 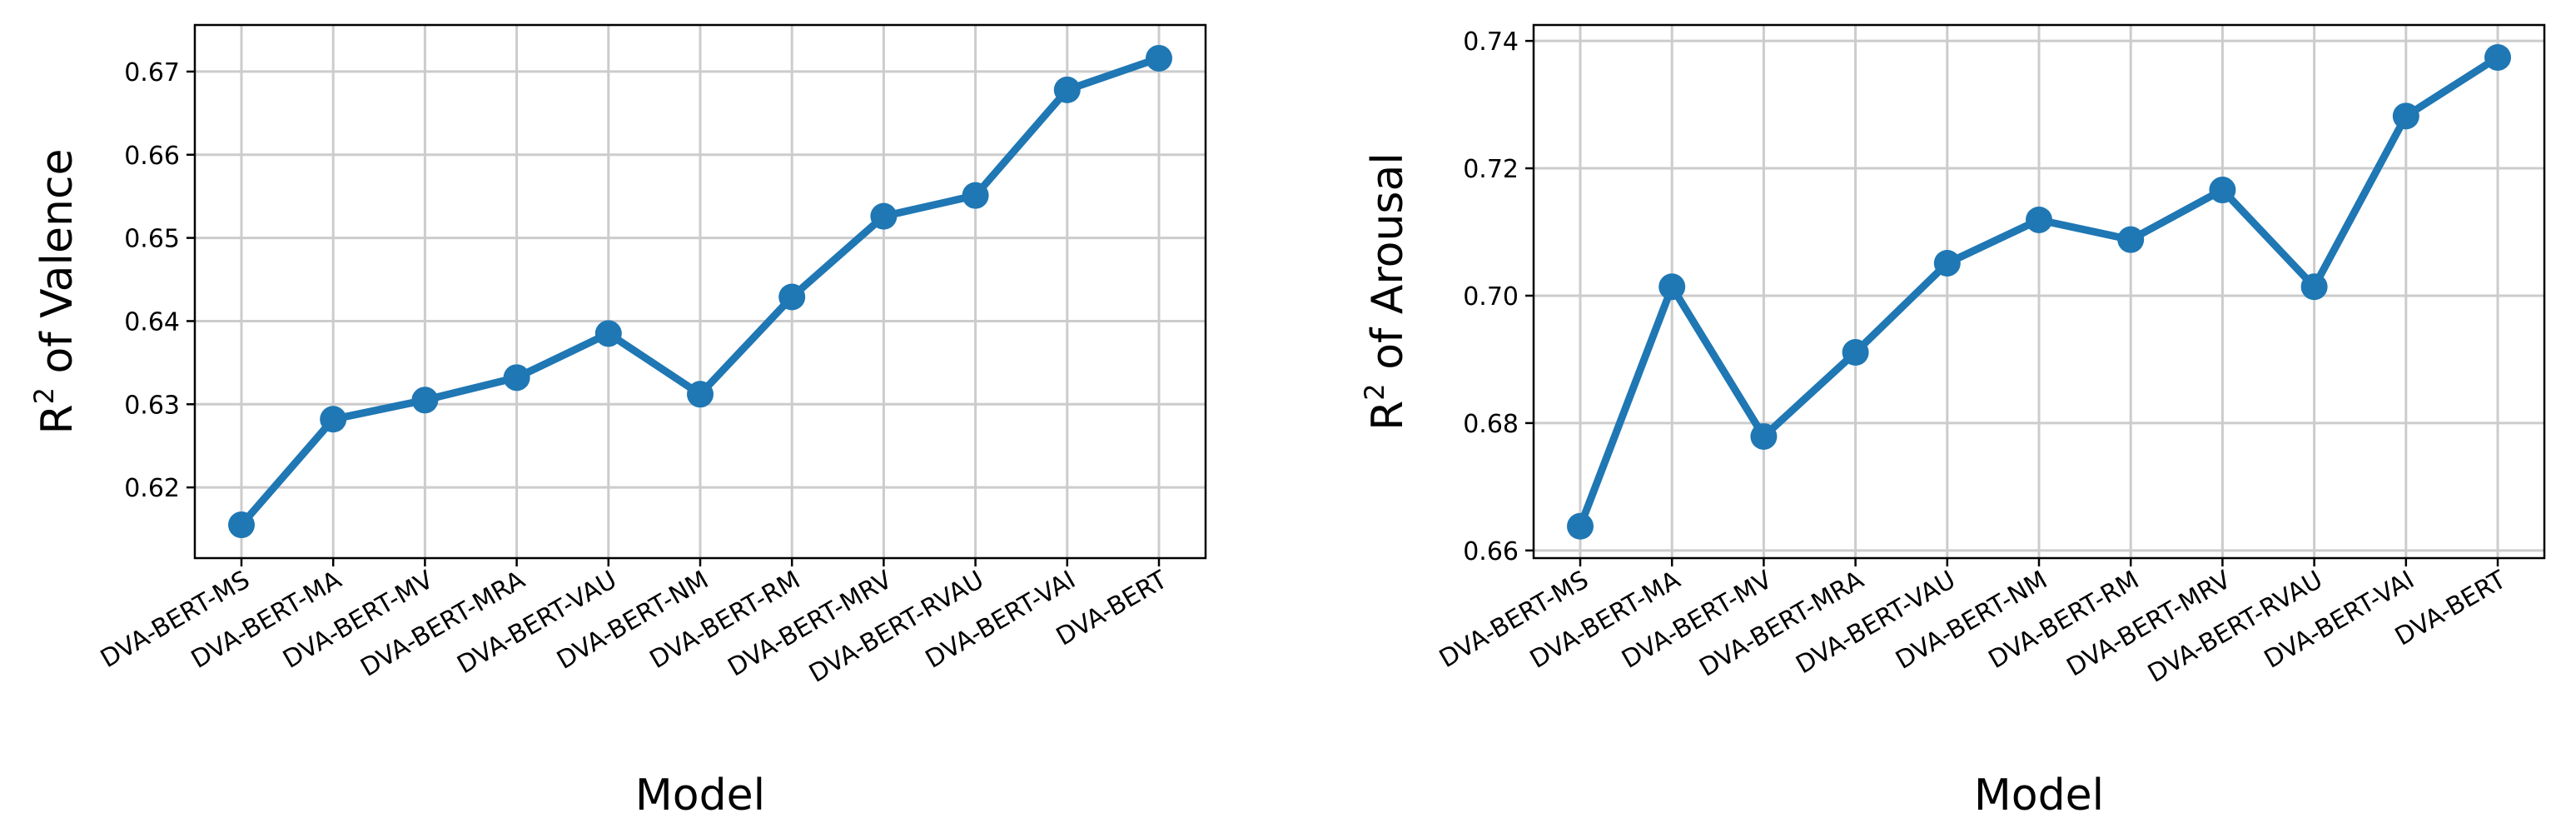 I want to click on arousal-y-tick-label: 0.70, so click(x=1491, y=297).